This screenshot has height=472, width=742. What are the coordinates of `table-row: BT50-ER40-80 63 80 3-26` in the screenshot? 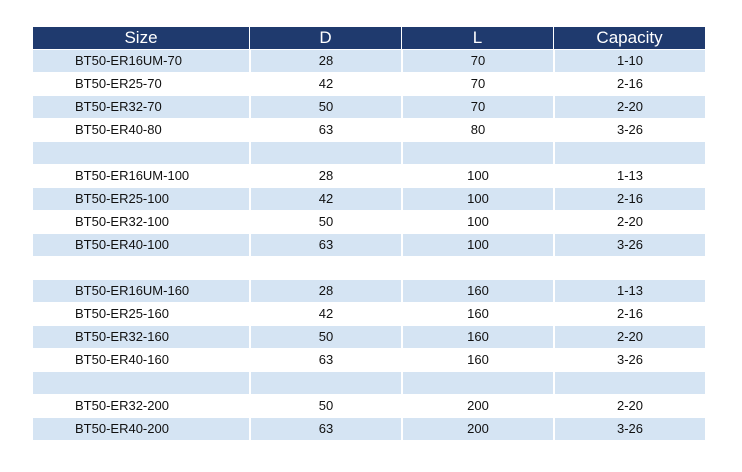 It's located at (369, 129).